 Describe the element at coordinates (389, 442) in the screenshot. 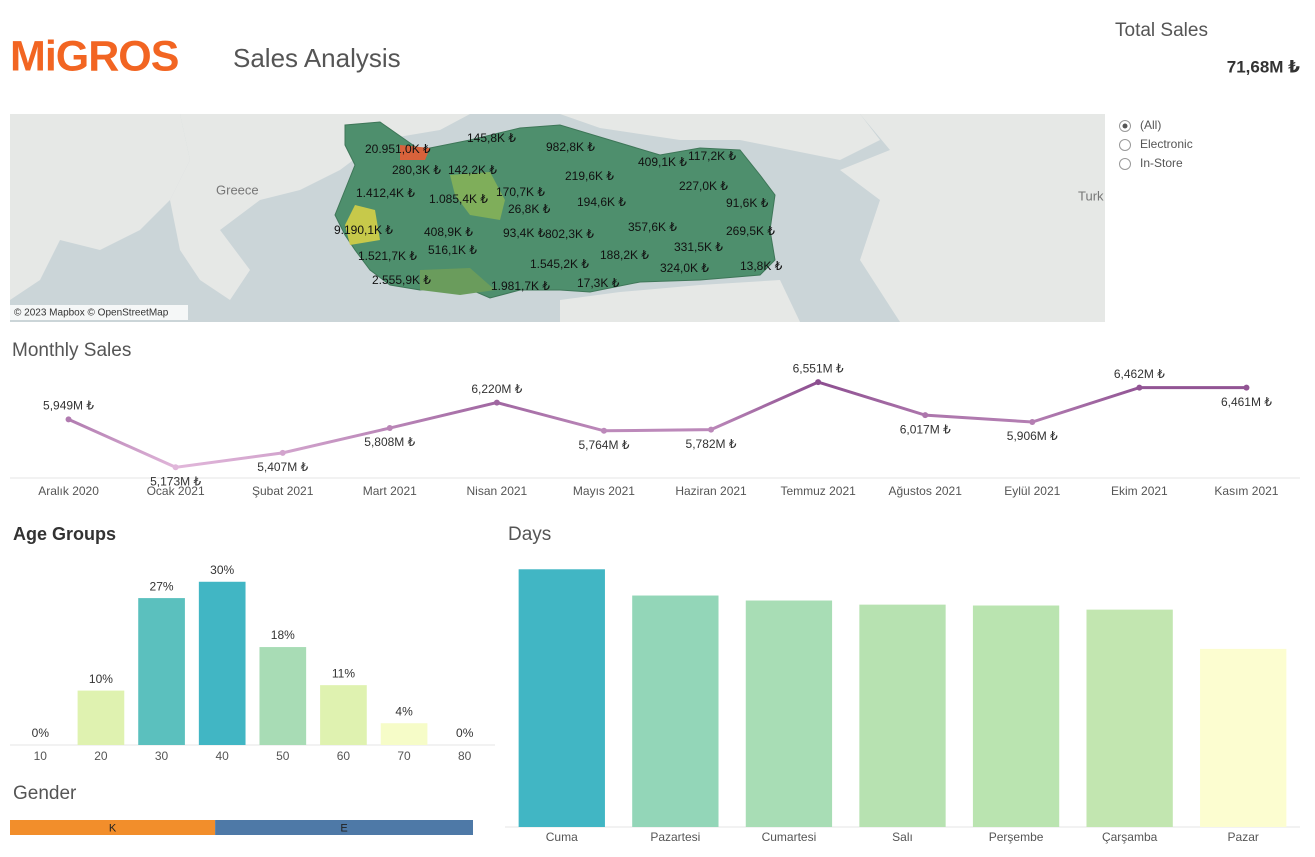

I see `value-label: 5,808M ₺` at that location.